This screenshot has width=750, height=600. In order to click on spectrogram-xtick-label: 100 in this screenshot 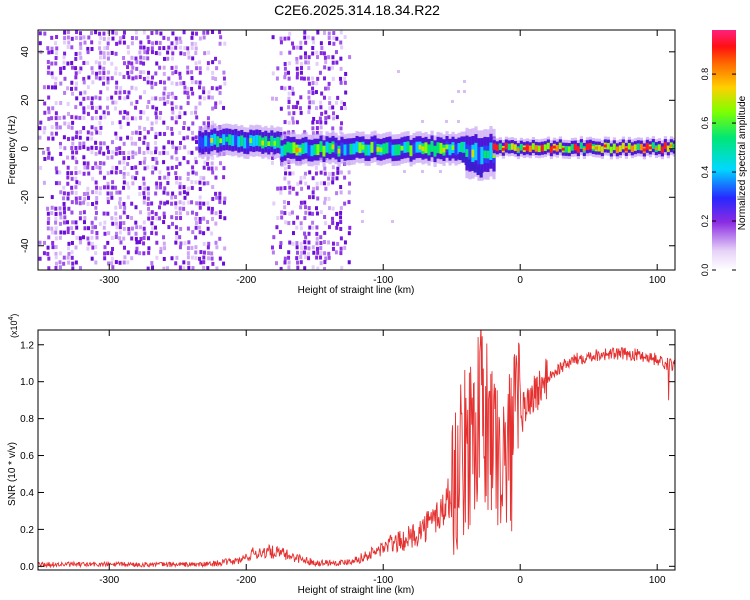, I will do `click(657, 280)`.